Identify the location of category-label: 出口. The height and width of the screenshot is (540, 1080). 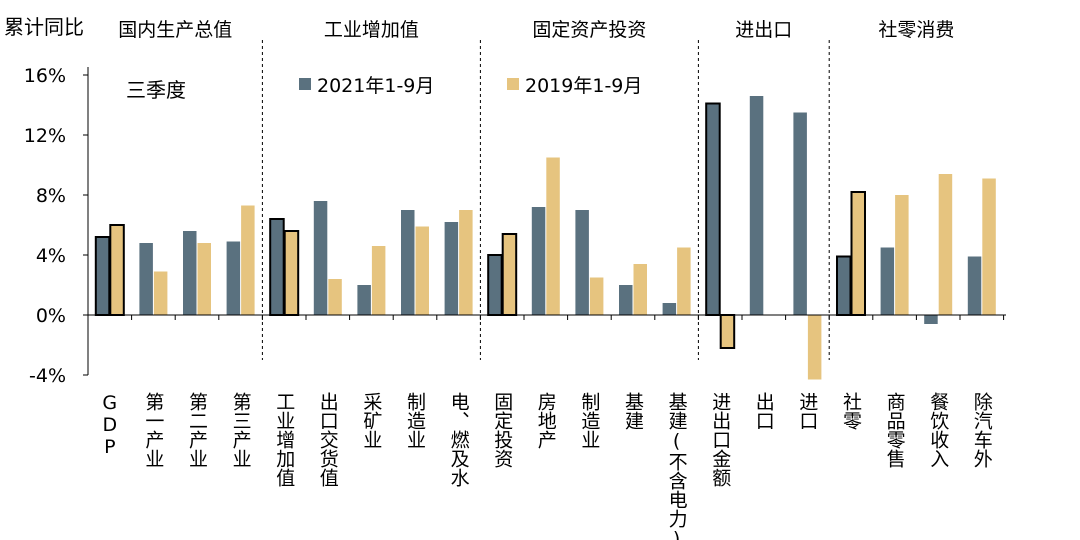
(764, 411).